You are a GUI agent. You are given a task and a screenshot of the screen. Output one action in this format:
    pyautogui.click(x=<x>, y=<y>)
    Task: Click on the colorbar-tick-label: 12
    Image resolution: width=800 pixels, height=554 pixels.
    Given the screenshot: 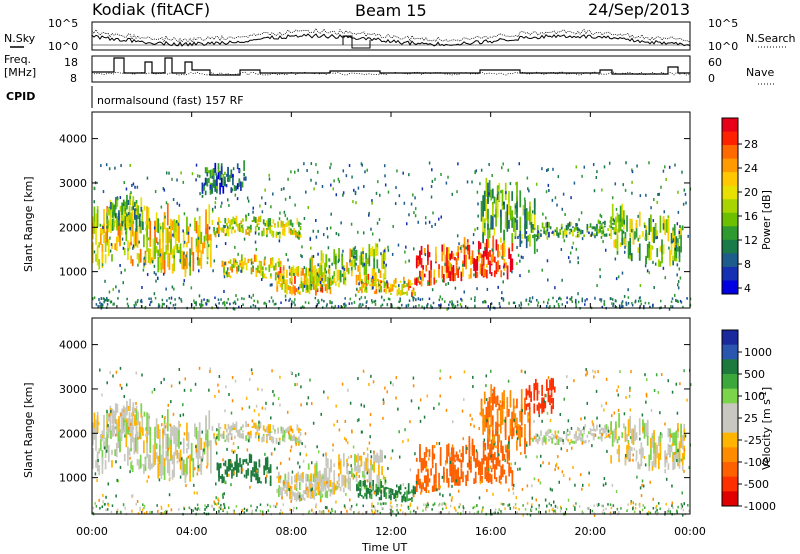 What is the action you would take?
    pyautogui.click(x=751, y=240)
    